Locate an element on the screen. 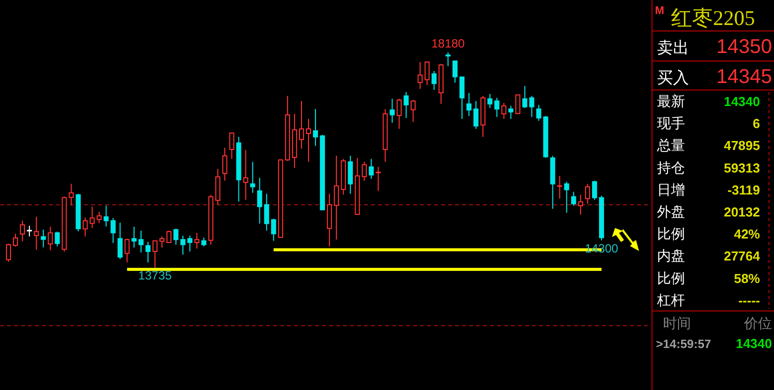  annotation: 14300 is located at coordinates (601, 248).